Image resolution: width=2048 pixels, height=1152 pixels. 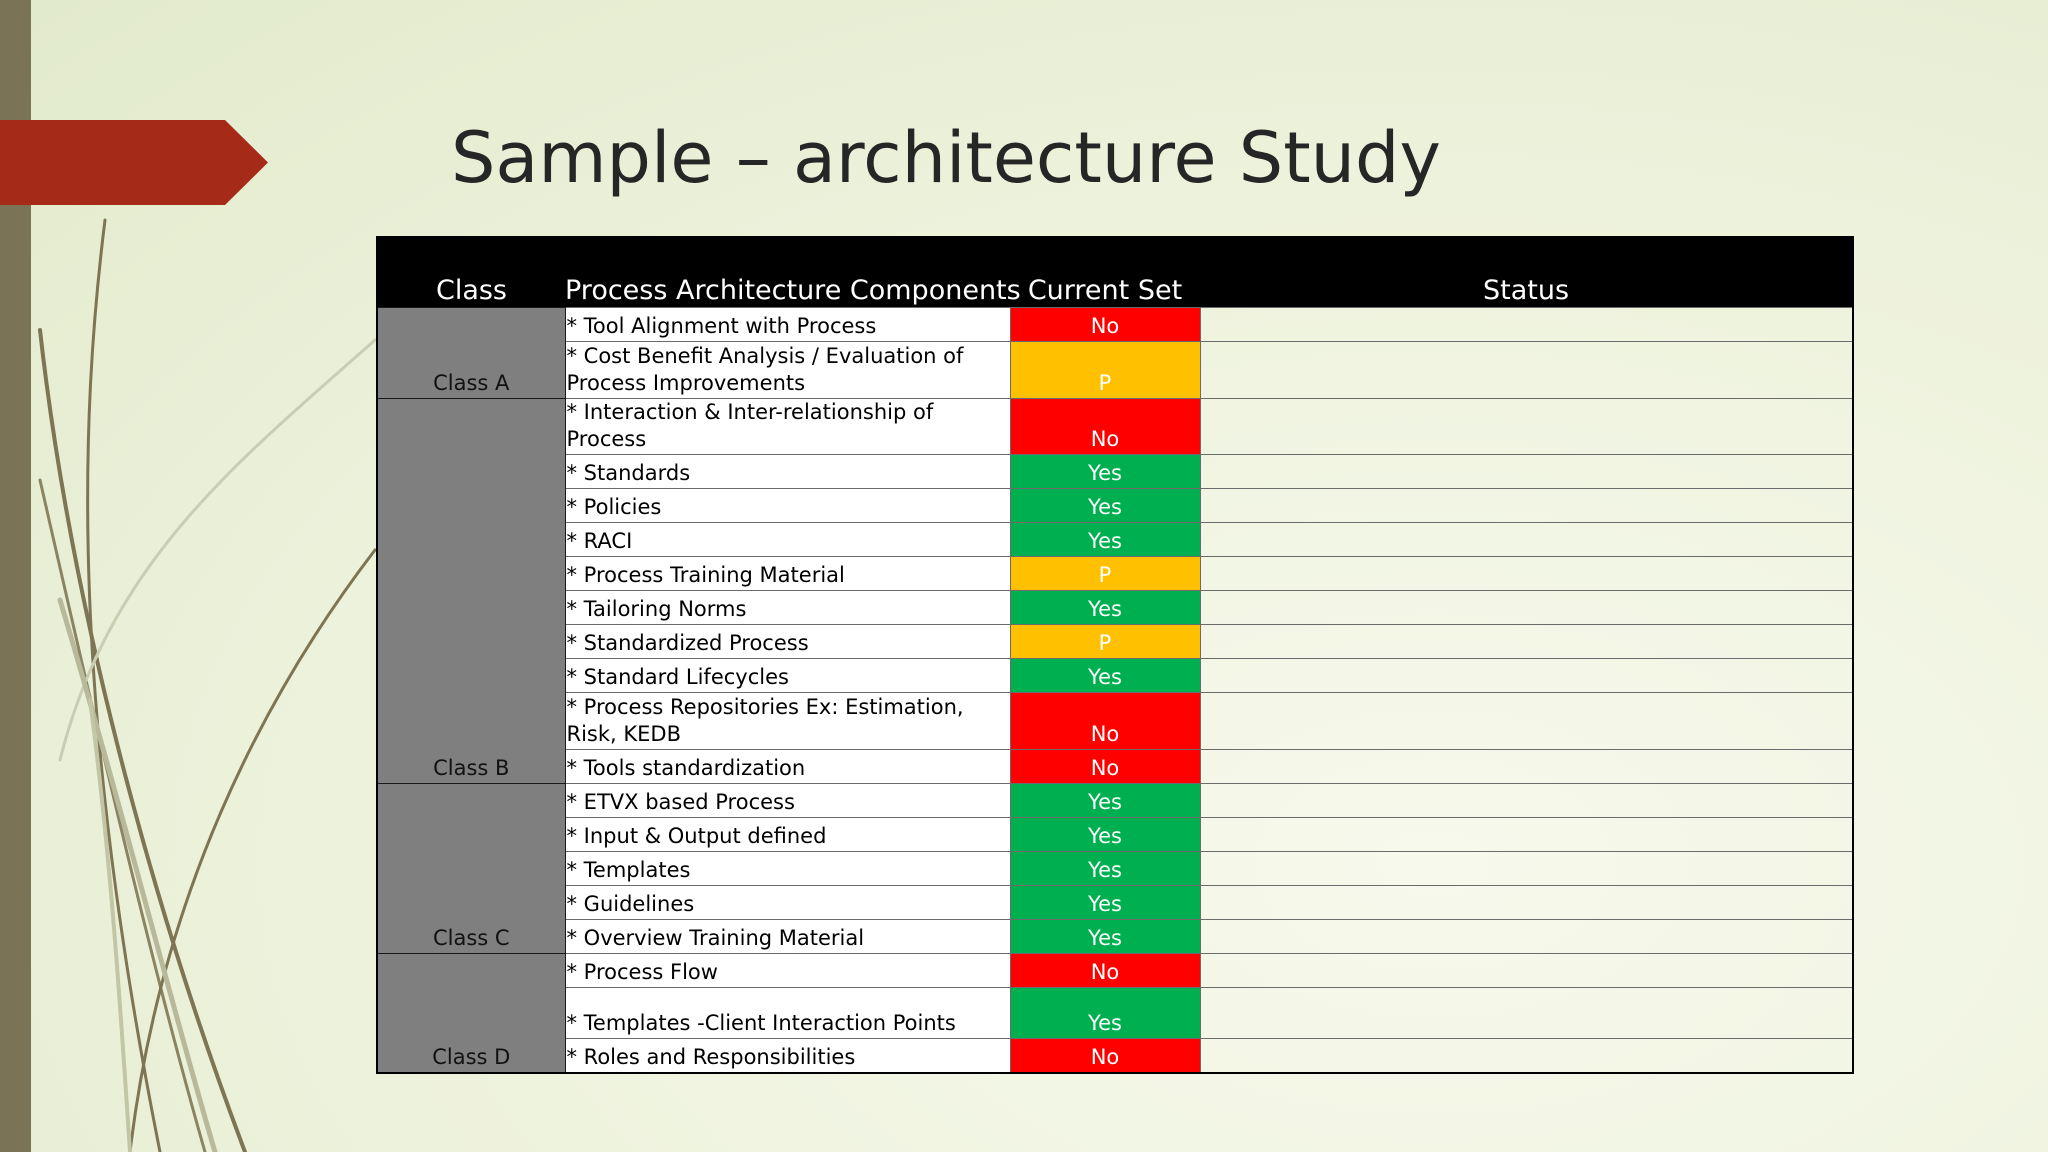 What do you see at coordinates (787, 641) in the screenshot?
I see `component-cell: * Standardized Process` at bounding box center [787, 641].